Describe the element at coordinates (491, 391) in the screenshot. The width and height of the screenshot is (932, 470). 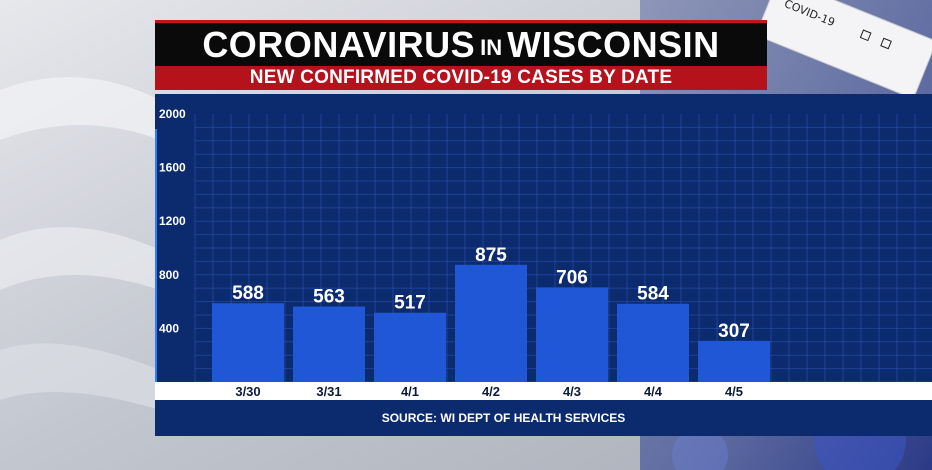
I see `x-tick-label: 4/2` at that location.